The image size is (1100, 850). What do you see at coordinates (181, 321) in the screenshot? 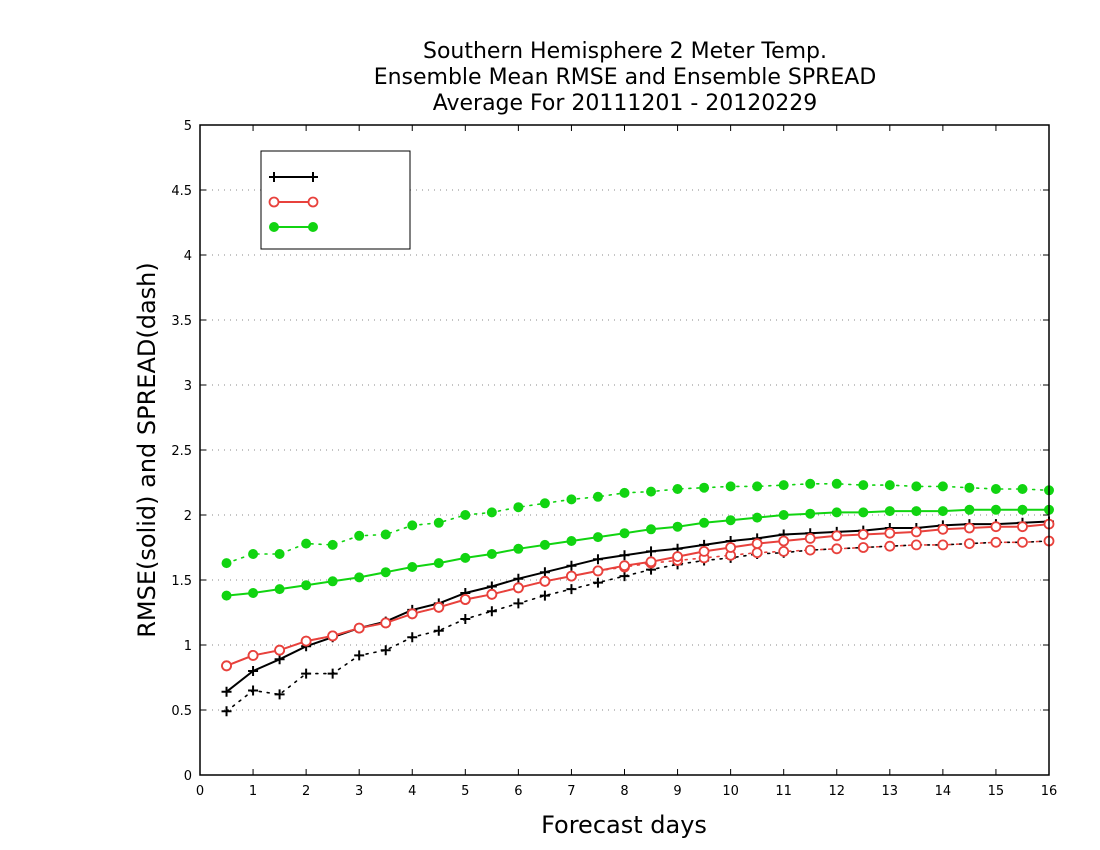
I see `y-tick-label: 3.5` at bounding box center [181, 321].